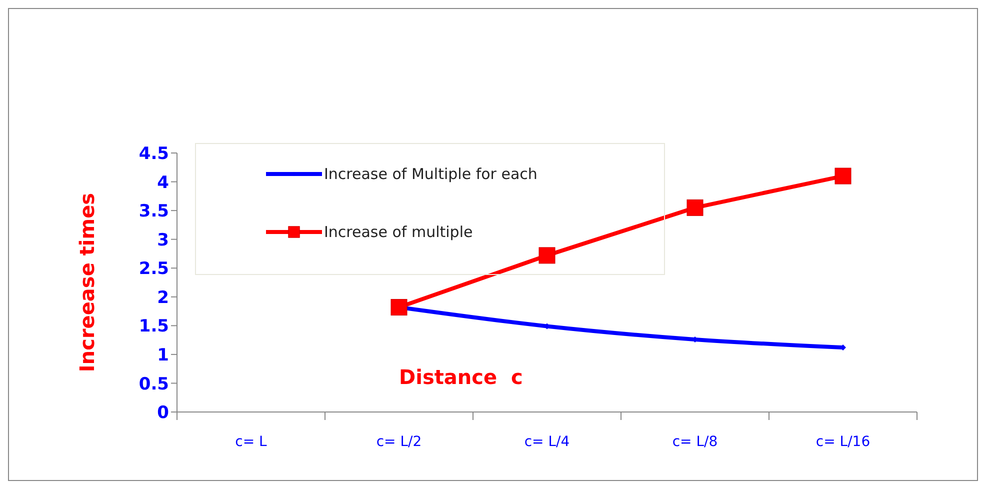 The image size is (986, 489). What do you see at coordinates (87, 282) in the screenshot?
I see `y-axis-title: Increease times` at bounding box center [87, 282].